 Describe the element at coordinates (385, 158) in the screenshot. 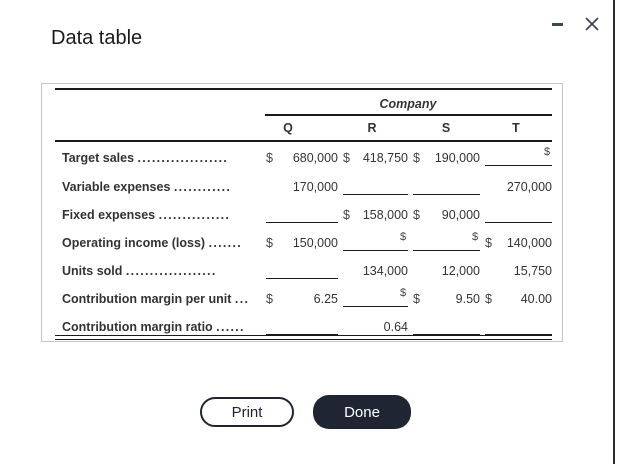

I see `cell-value: 418,750` at that location.